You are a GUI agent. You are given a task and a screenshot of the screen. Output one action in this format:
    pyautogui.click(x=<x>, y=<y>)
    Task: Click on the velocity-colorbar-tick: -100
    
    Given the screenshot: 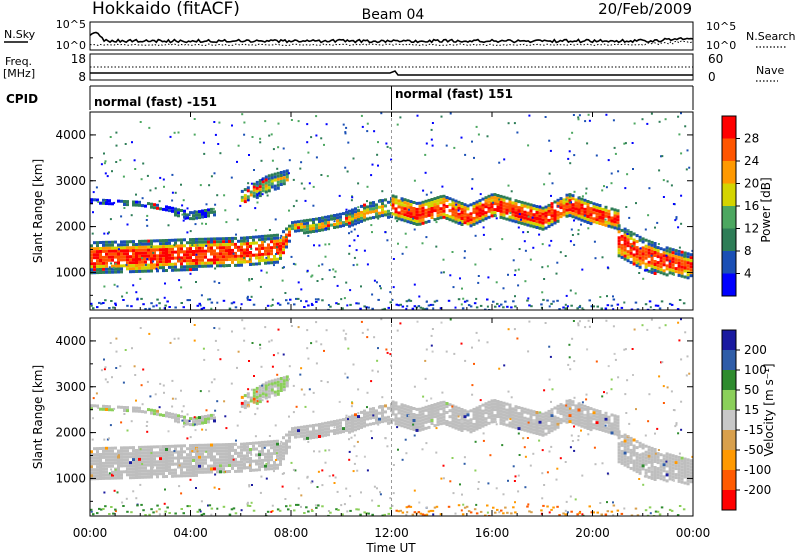 What is the action you would take?
    pyautogui.click(x=757, y=470)
    